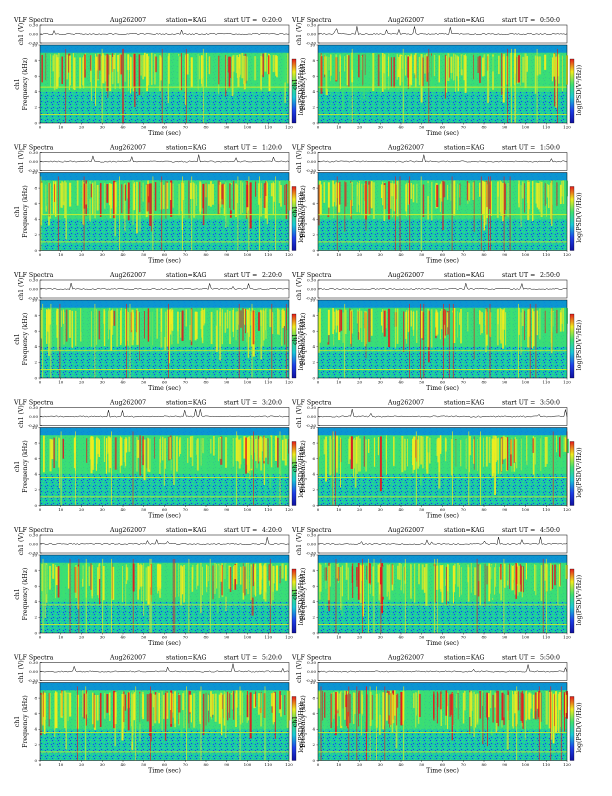 Image resolution: width=612 pixels, height=796 pixels. Describe the element at coordinates (318, 764) in the screenshot. I see `x-tick-label: 0` at that location.